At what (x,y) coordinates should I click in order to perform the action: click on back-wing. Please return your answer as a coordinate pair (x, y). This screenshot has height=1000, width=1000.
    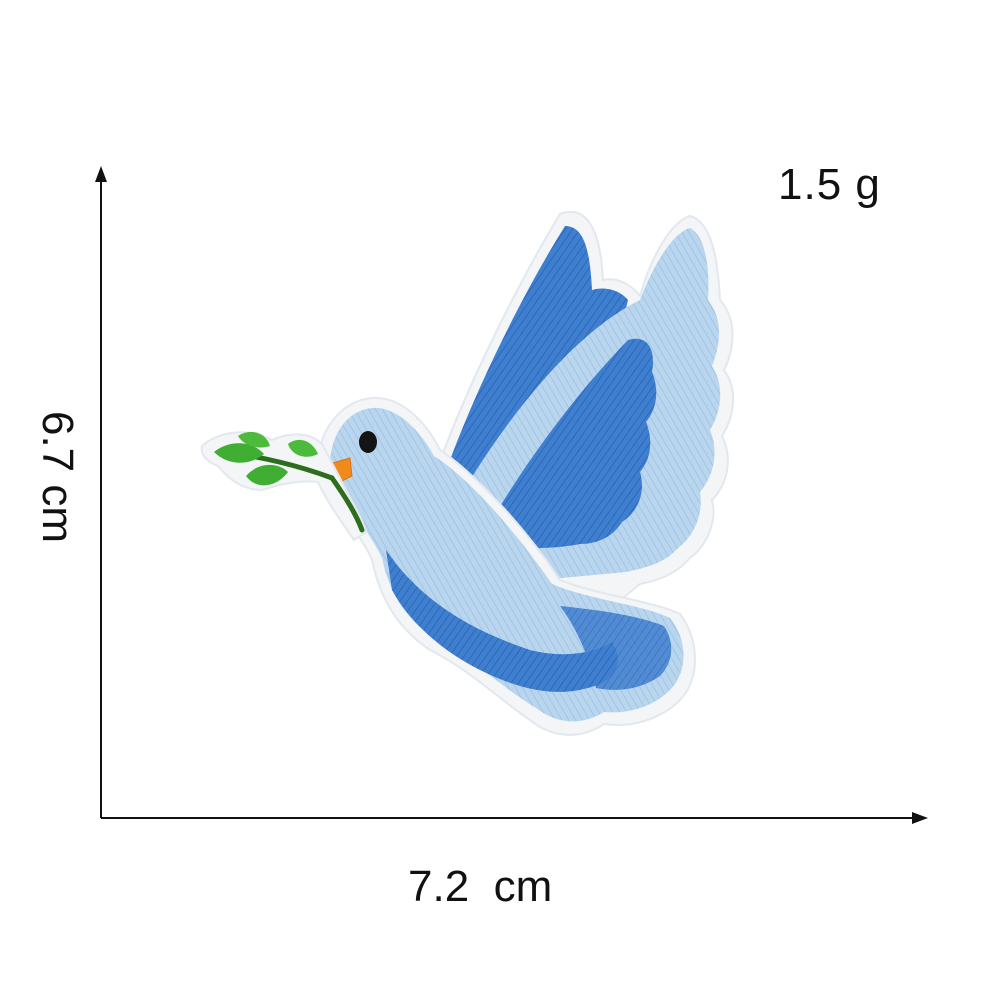
    Looking at the image, I should click on (539, 363).